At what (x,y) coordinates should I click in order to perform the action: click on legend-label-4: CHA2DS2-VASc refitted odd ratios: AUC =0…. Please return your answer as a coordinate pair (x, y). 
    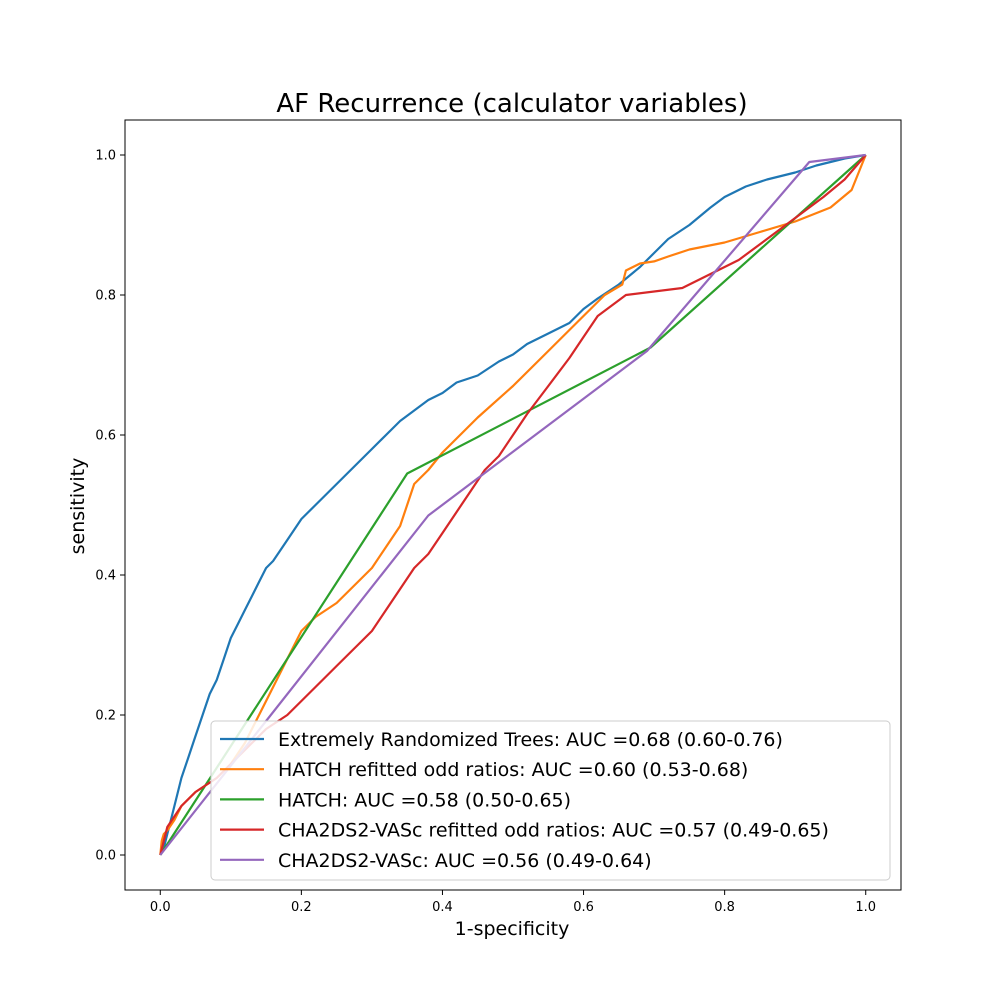
    Looking at the image, I should click on (553, 831).